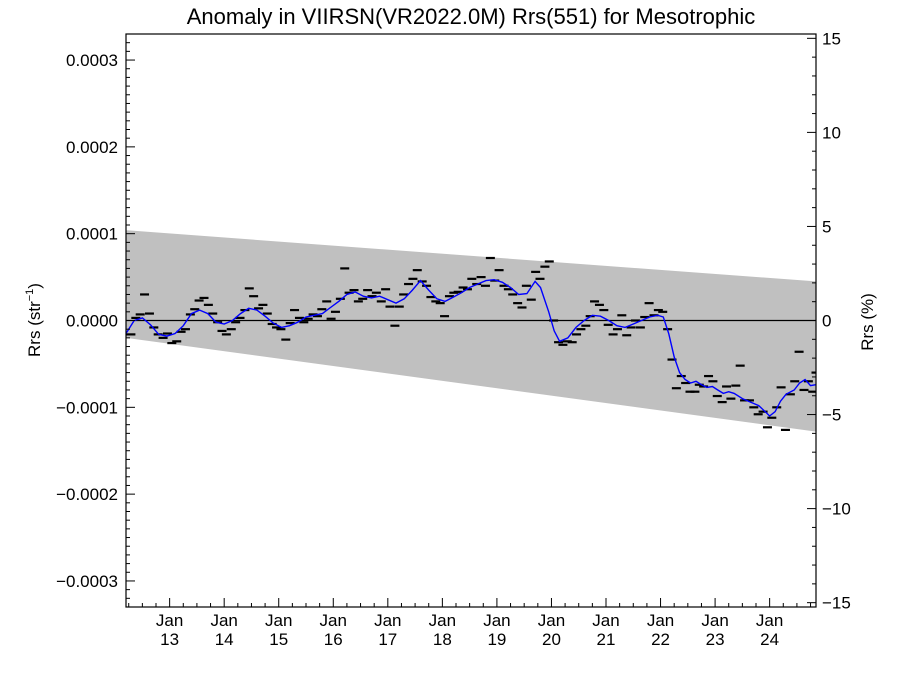  What do you see at coordinates (34, 329) in the screenshot?
I see `y-axis-left-text: Rrs (str` at bounding box center [34, 329].